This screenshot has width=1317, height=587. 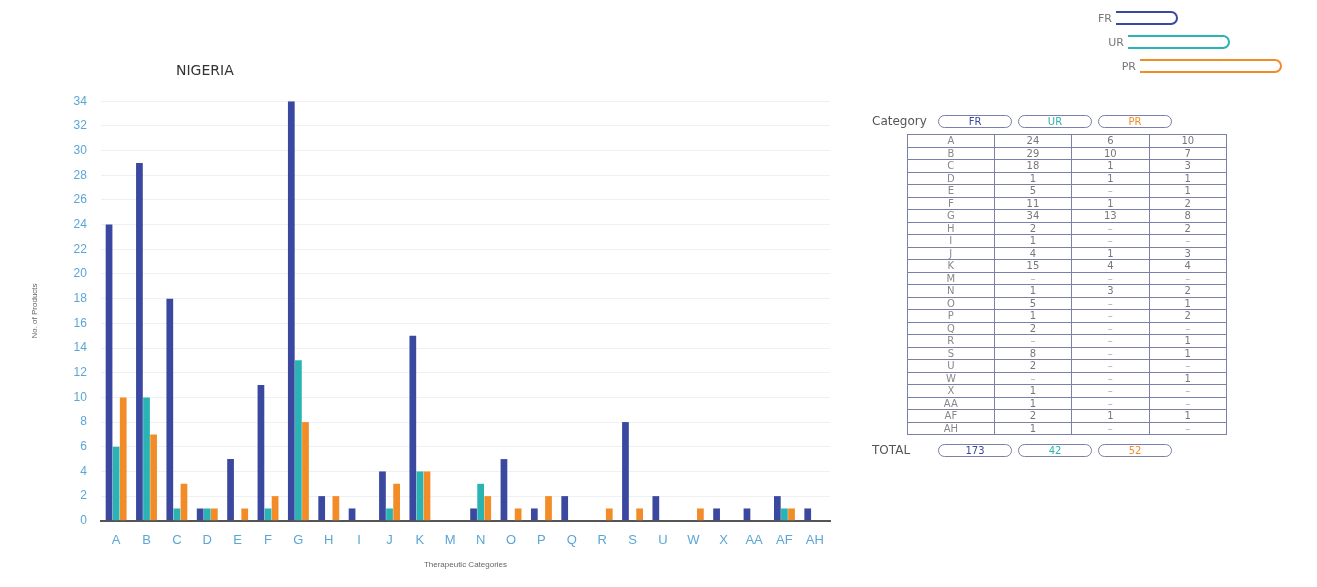 I want to click on y-tick-label: 12, so click(x=80, y=372).